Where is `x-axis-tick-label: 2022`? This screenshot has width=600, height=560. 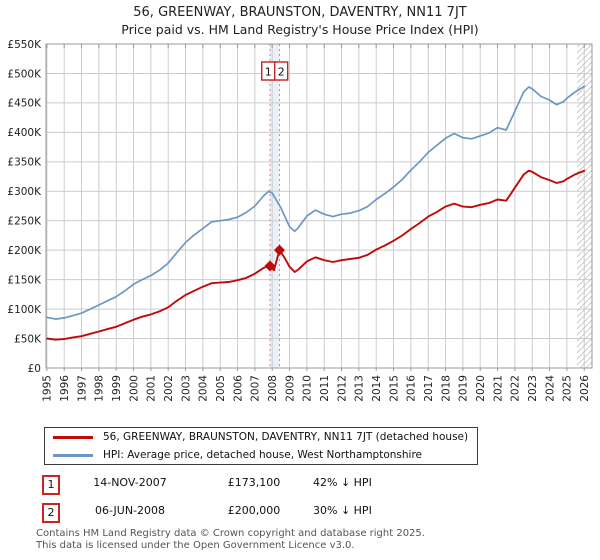
x-axis-tick-label: 2022 is located at coordinates (516, 388).